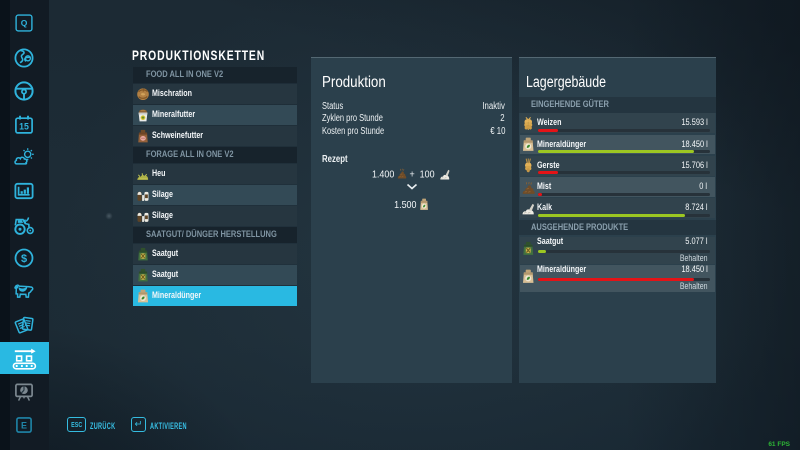 The image size is (800, 450). What do you see at coordinates (24, 23) in the screenshot?
I see `svg-text: Q` at bounding box center [24, 23].